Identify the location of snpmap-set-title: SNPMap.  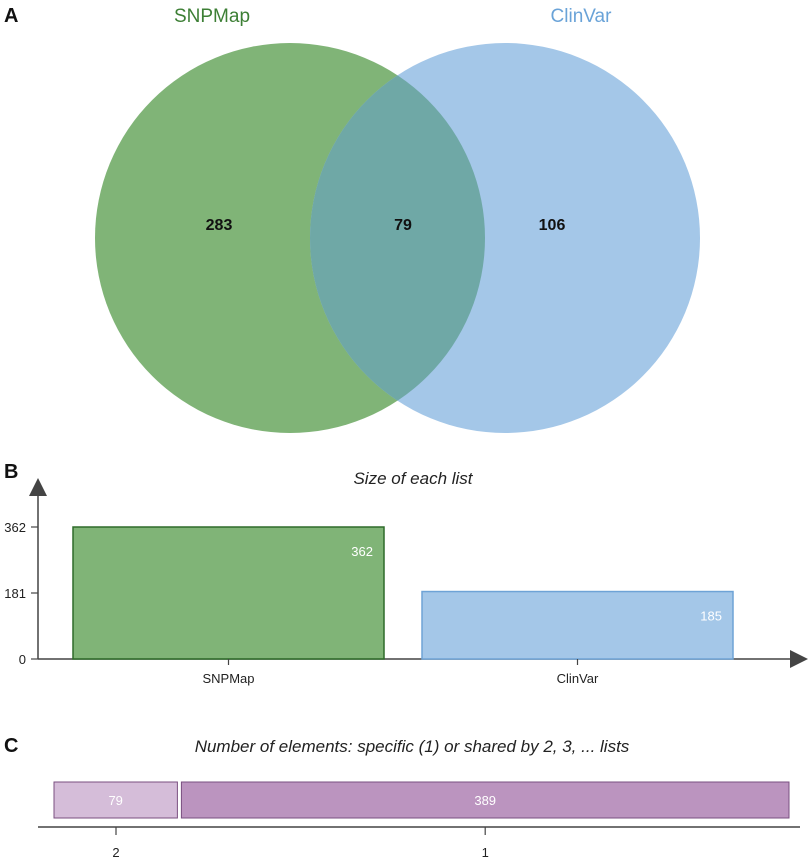
(212, 16).